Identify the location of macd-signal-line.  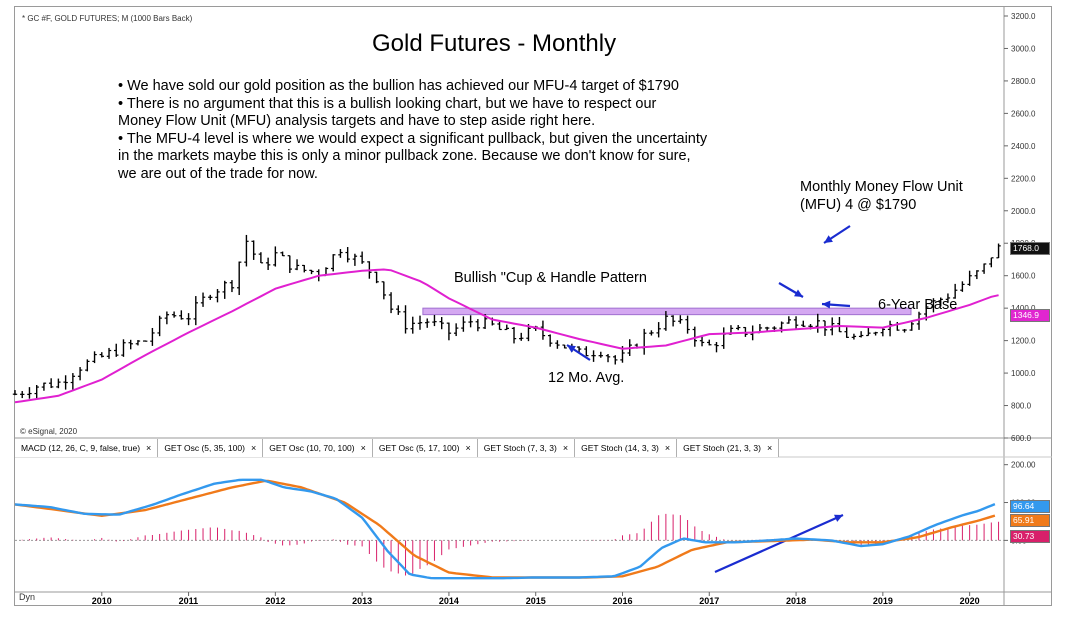
(505, 529).